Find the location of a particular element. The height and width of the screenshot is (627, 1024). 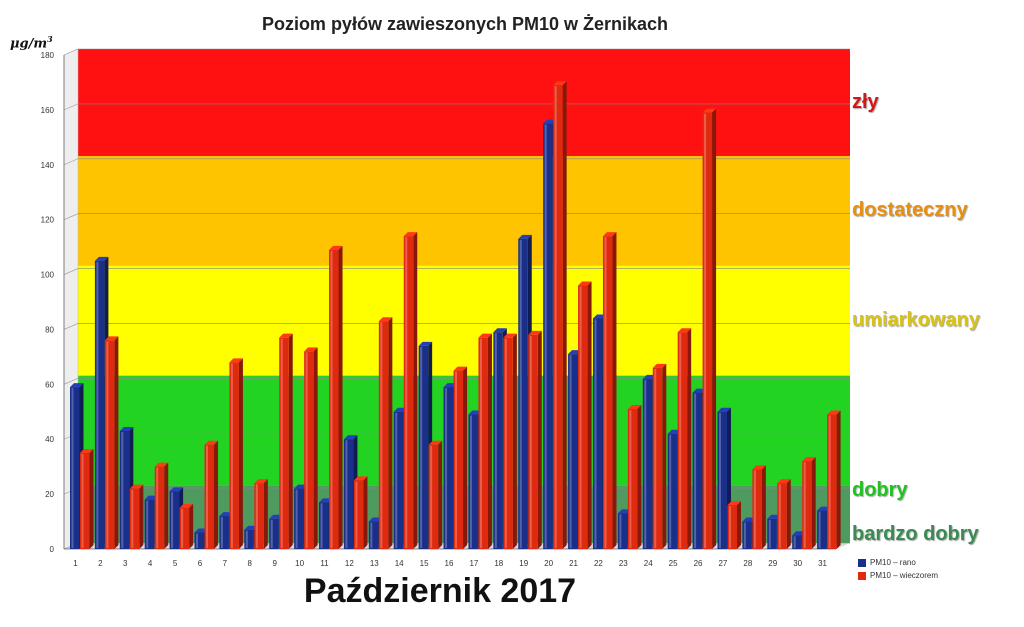

legend-label-wieczorem: PM10 – wieczorem is located at coordinates (904, 575).